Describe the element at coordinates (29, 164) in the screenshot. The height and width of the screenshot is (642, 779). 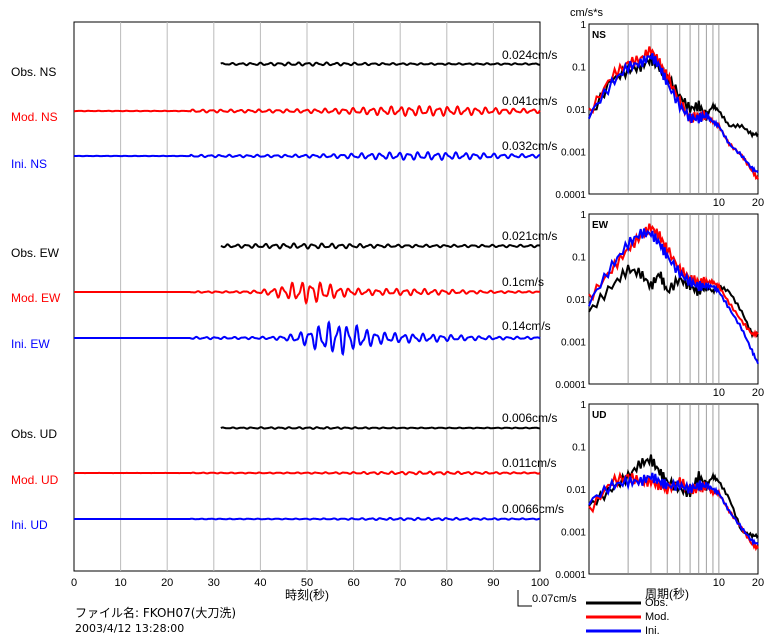
I see `trace-label: Ini. NS` at that location.